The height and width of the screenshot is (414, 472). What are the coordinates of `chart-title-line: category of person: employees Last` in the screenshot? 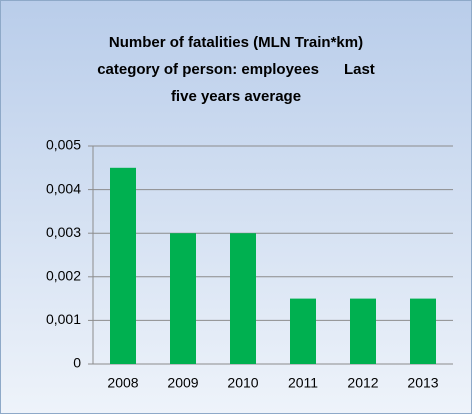 It's located at (236, 69).